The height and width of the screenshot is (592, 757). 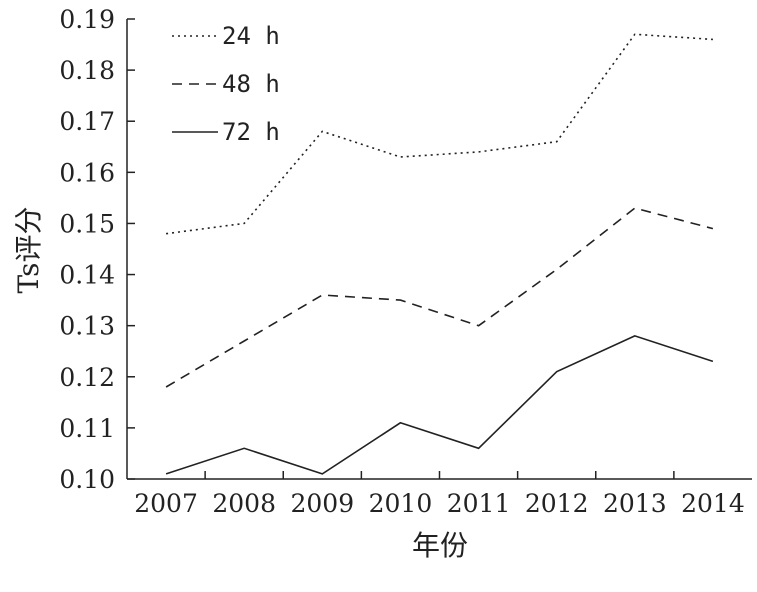 I want to click on x-tick-label: 2012, so click(x=557, y=503).